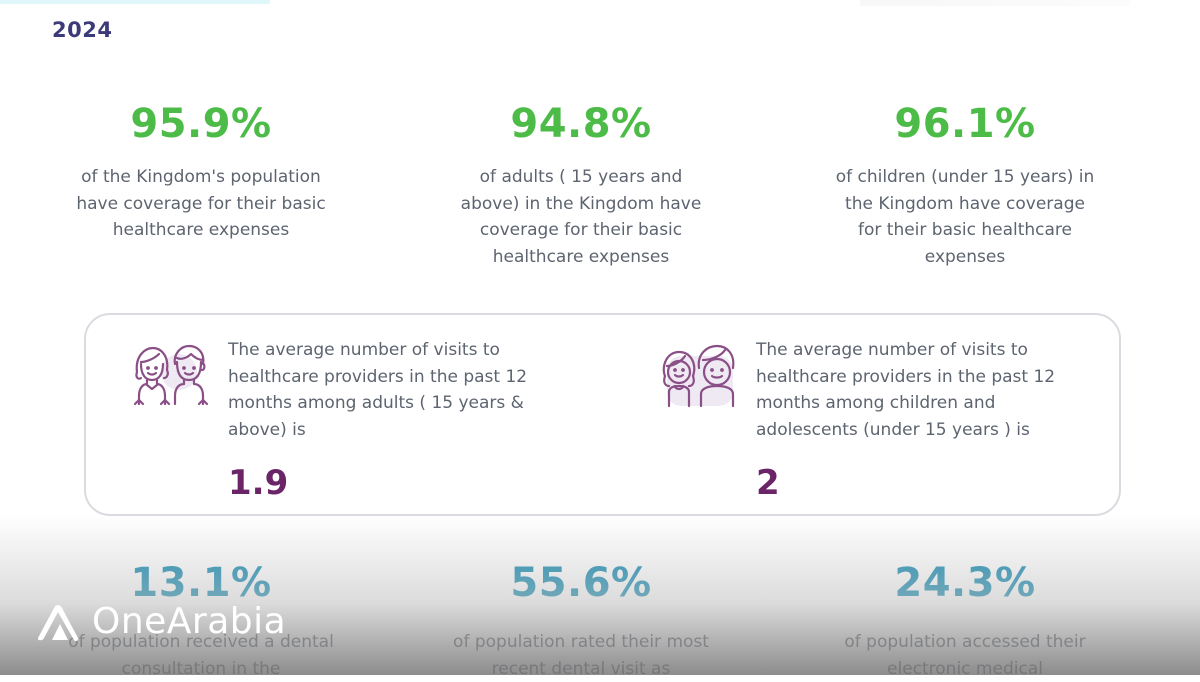 Image resolution: width=1200 pixels, height=682 pixels. Describe the element at coordinates (995, 3) in the screenshot. I see `top-right-faded-header` at that location.